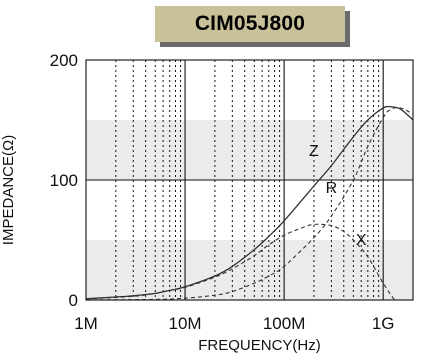 Image resolution: width=439 pixels, height=358 pixels. I want to click on chart-title-badge: CIM05J800, so click(250, 24).